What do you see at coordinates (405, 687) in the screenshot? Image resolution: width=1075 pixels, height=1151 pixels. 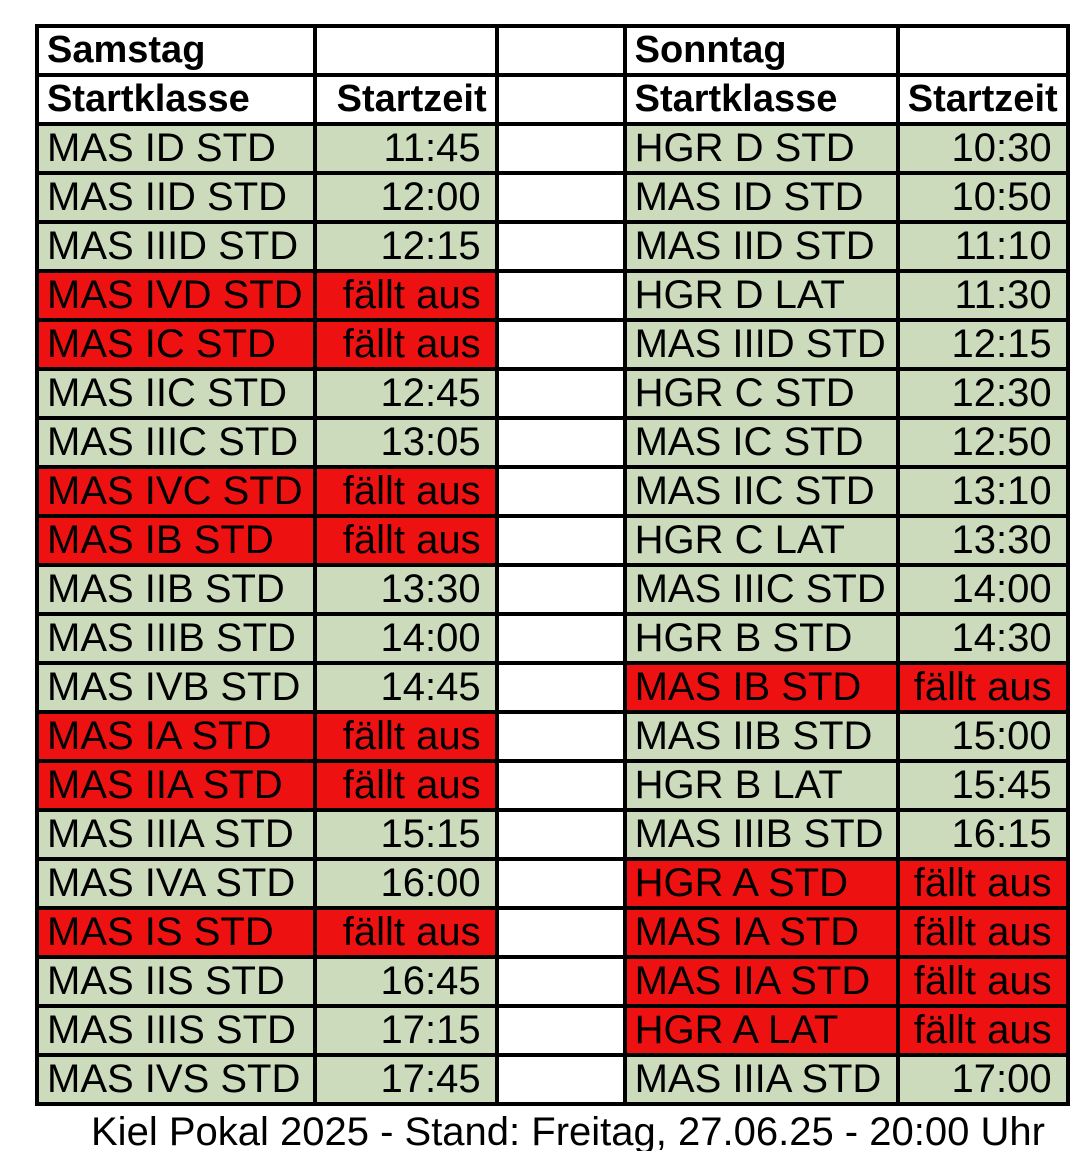 I see `saturday-time-cell: 14:45` at bounding box center [405, 687].